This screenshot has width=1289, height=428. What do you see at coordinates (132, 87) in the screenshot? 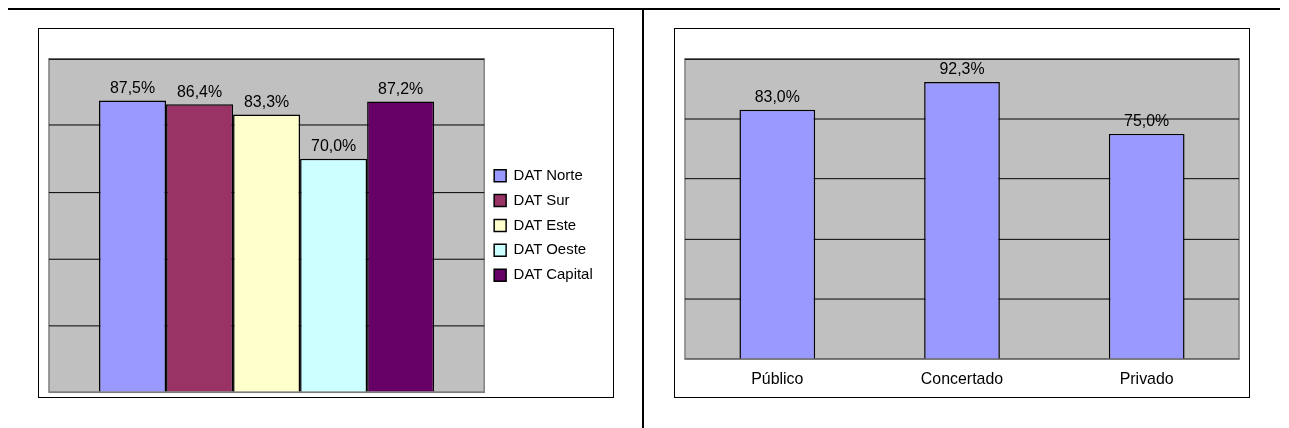
I see `data-label: 87,5%` at bounding box center [132, 87].